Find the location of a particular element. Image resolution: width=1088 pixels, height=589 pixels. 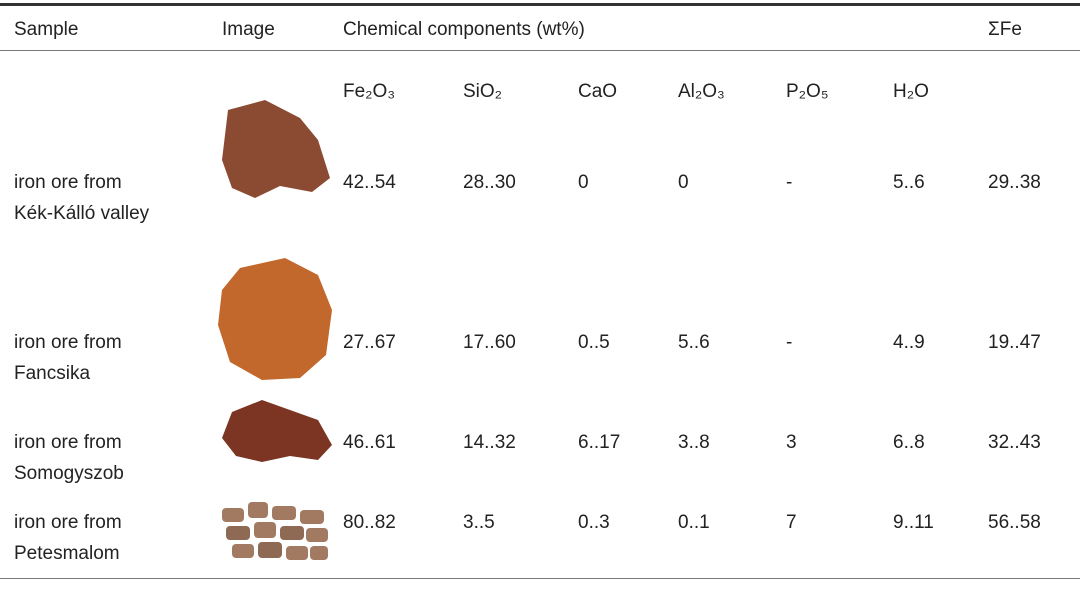

sample-name: iron ore from Petesmalom is located at coordinates (68, 538).